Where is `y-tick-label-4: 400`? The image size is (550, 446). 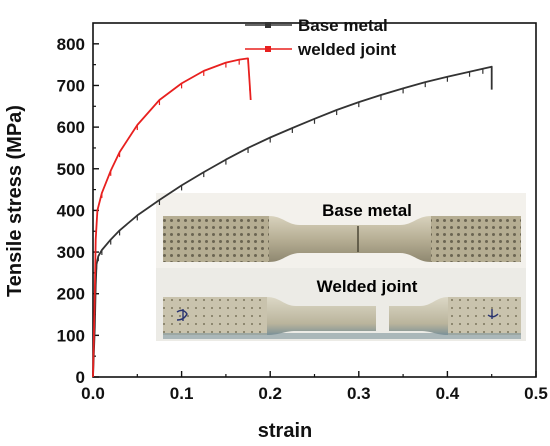 y-tick-label-4: 400 is located at coordinates (71, 210).